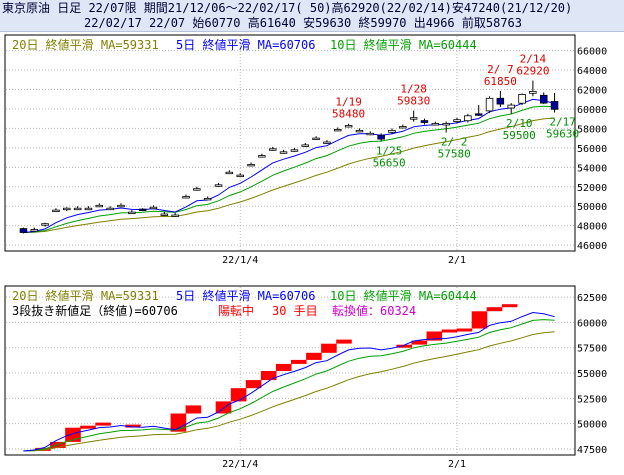  Describe the element at coordinates (389, 163) in the screenshot. I see `low-value-label: 56650` at that location.